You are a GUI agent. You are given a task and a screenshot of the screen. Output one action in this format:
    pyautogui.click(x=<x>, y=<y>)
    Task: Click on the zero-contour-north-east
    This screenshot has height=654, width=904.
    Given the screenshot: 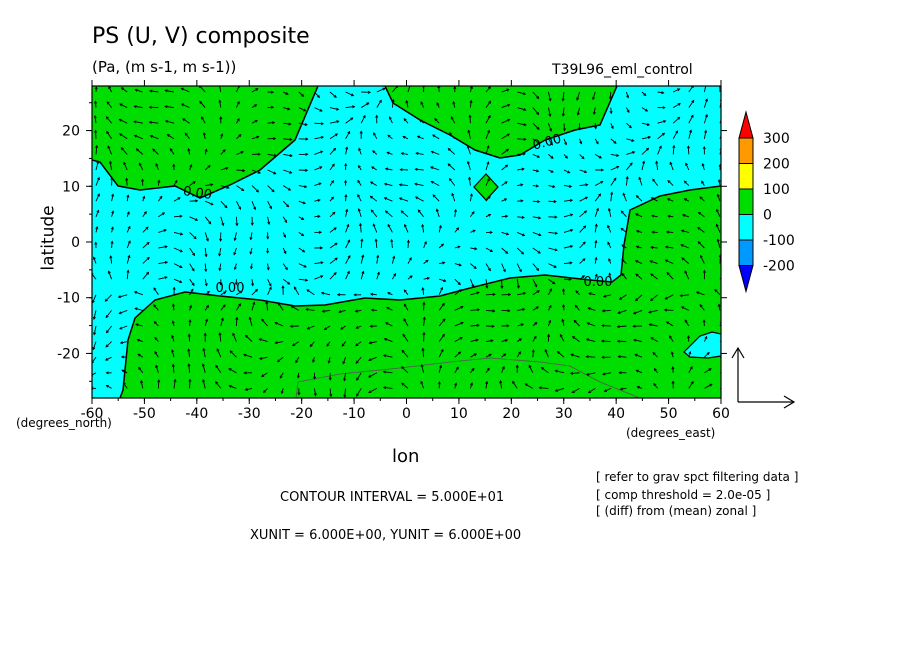 What is the action you would take?
    pyautogui.click(x=501, y=122)
    